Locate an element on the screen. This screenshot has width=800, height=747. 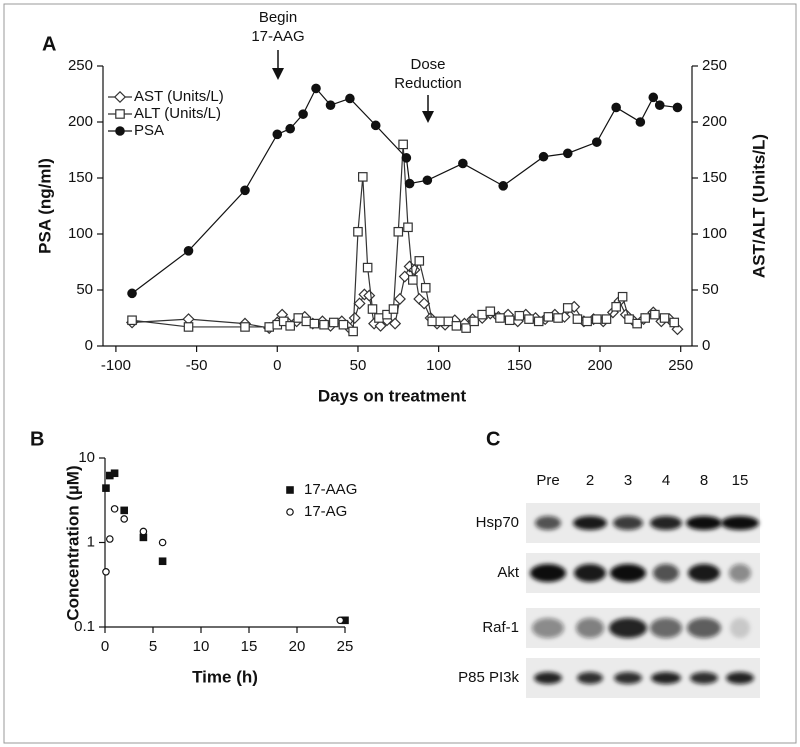
x-tick-label: 150 is located at coordinates (519, 365).